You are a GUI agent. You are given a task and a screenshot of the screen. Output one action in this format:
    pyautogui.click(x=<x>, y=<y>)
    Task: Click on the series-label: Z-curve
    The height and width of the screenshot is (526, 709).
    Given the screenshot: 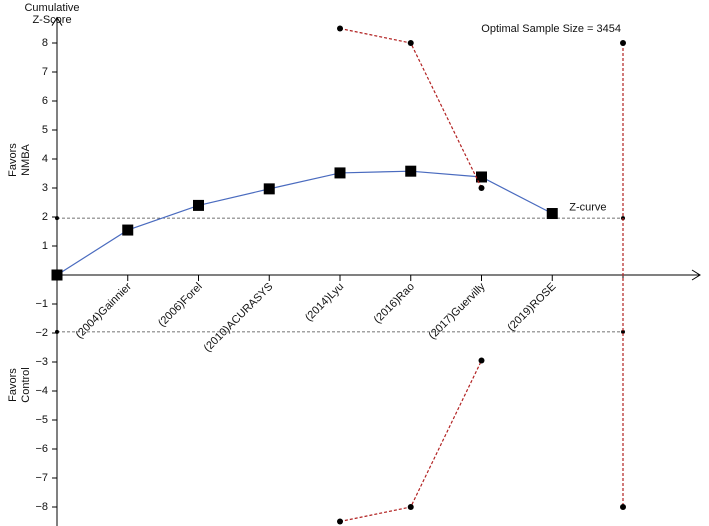 What is the action you would take?
    pyautogui.click(x=587, y=207)
    